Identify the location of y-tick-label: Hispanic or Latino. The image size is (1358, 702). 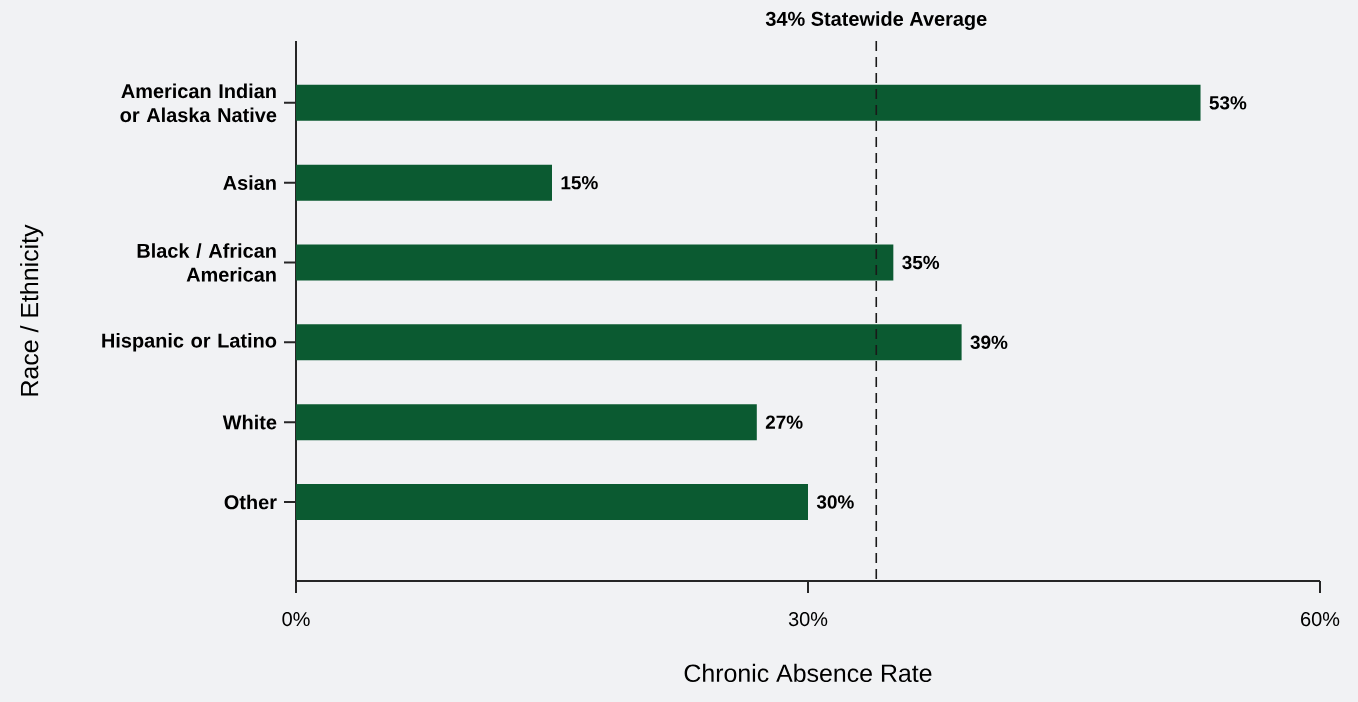
(189, 342).